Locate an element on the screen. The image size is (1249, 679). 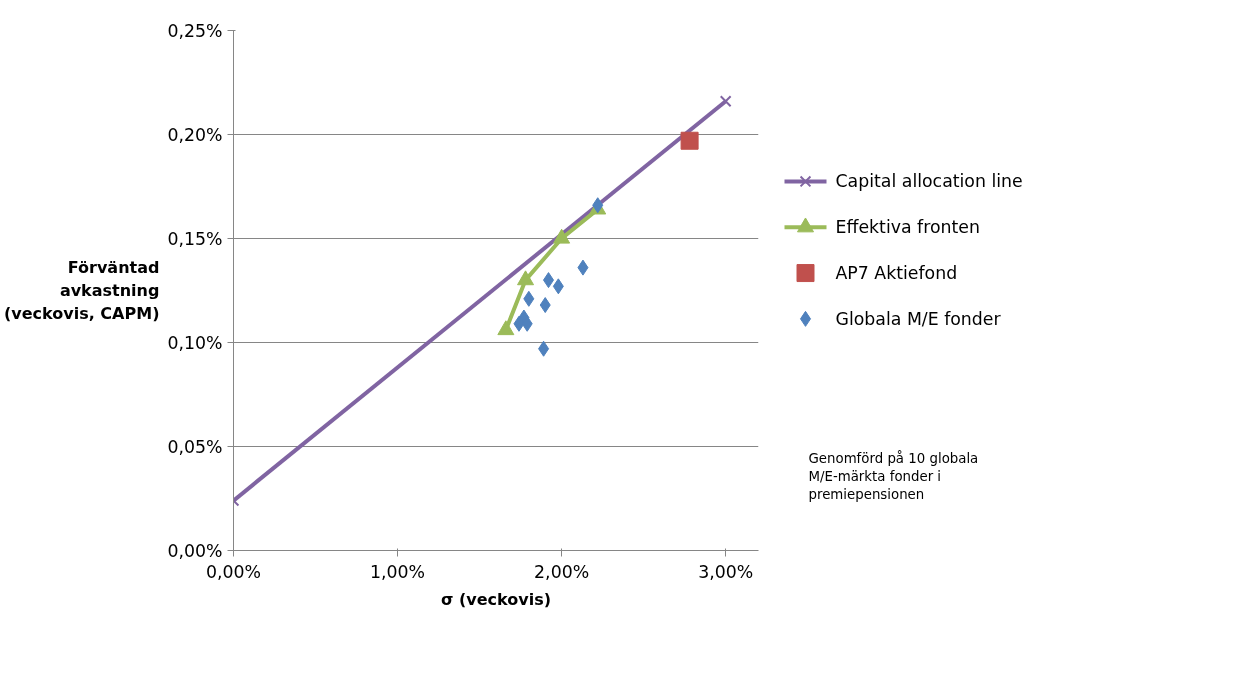
x-tick-label: 3,00% is located at coordinates (726, 571).